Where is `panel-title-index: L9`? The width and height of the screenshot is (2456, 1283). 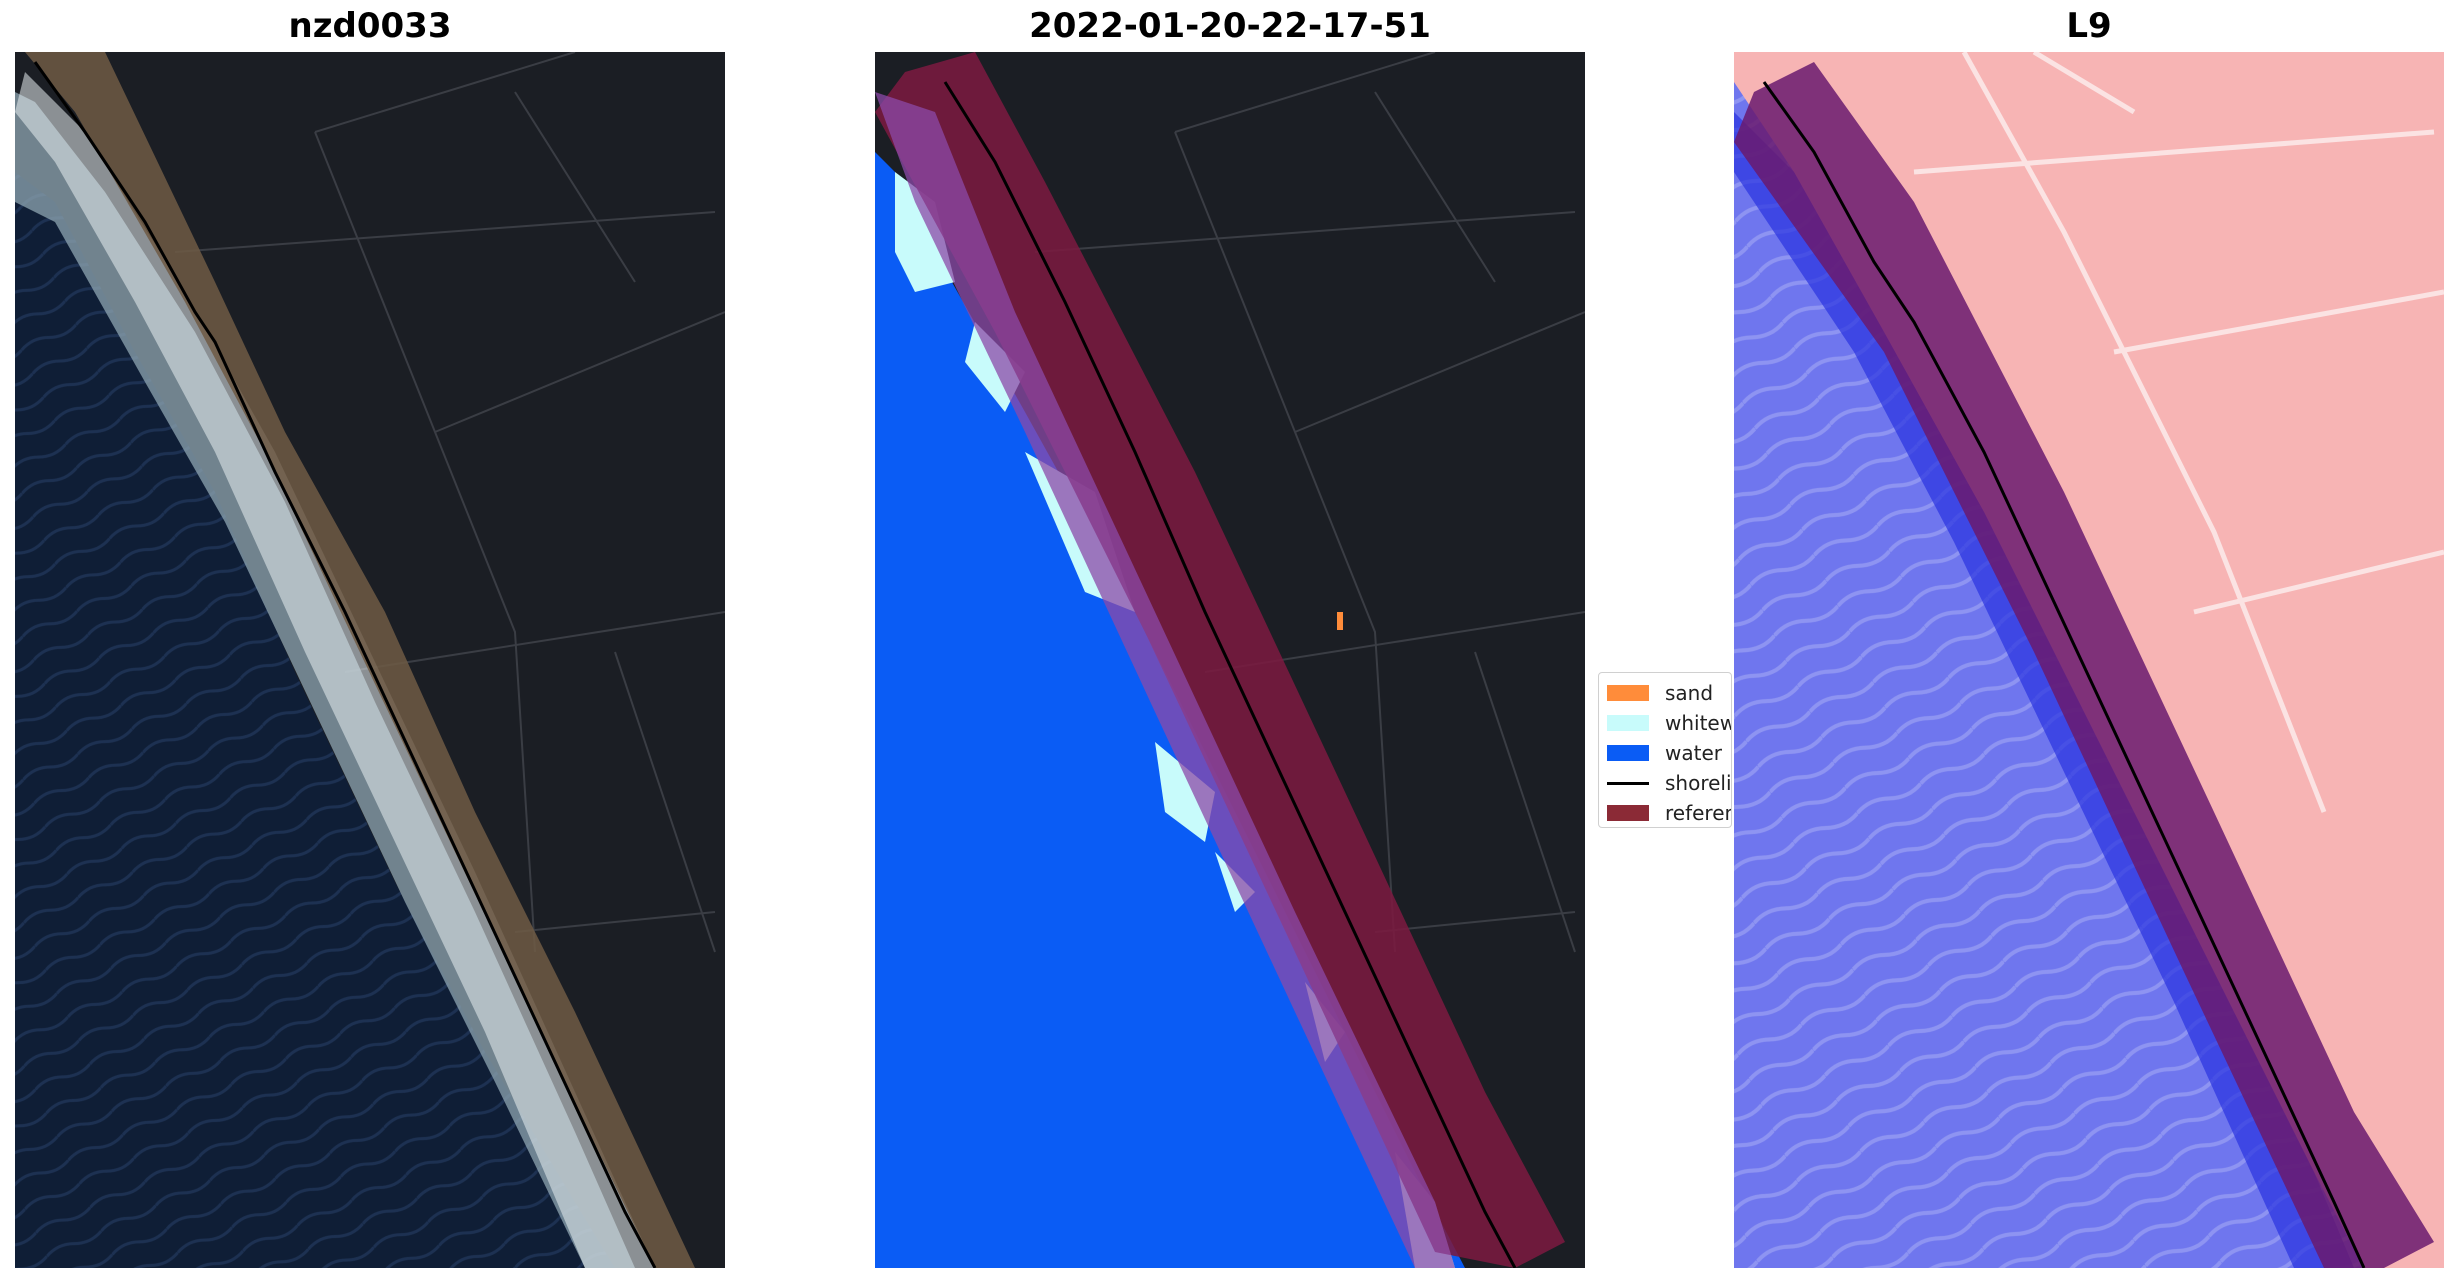
panel-title-index: L9 is located at coordinates (2089, 26).